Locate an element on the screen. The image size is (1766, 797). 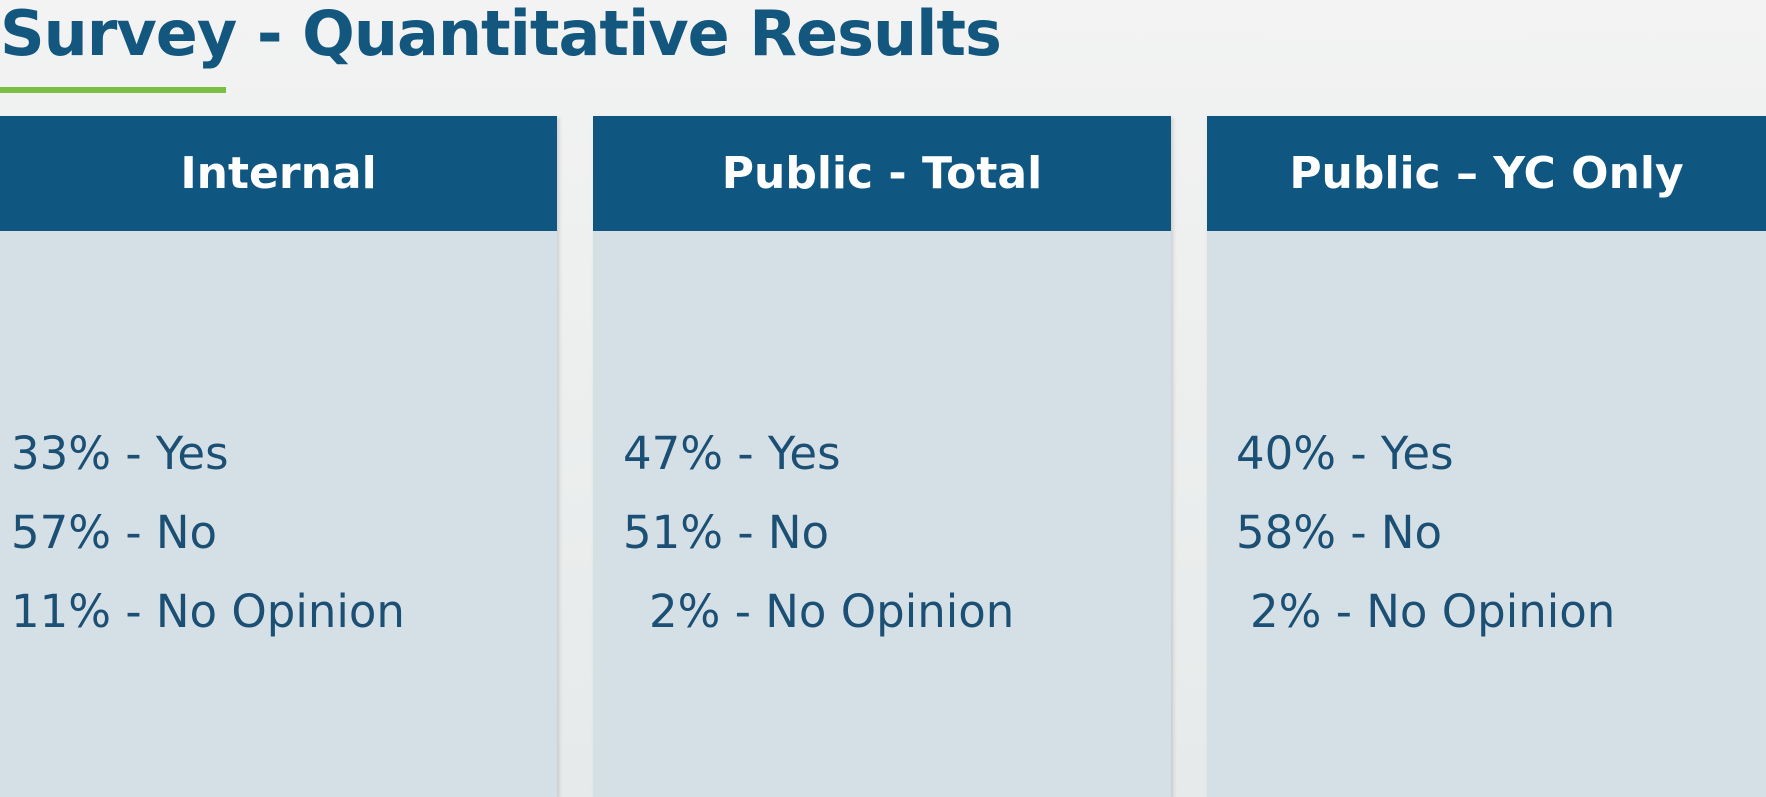
title-underline is located at coordinates (113, 90).